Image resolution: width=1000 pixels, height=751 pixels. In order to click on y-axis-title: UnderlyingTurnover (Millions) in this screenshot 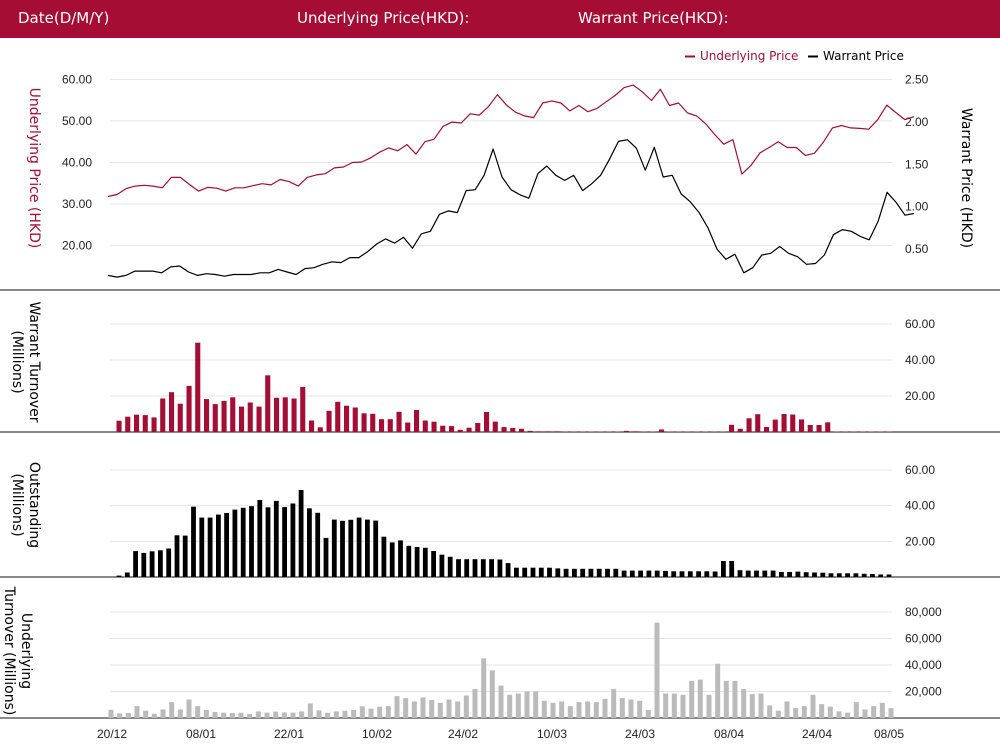, I will do `click(17, 651)`.